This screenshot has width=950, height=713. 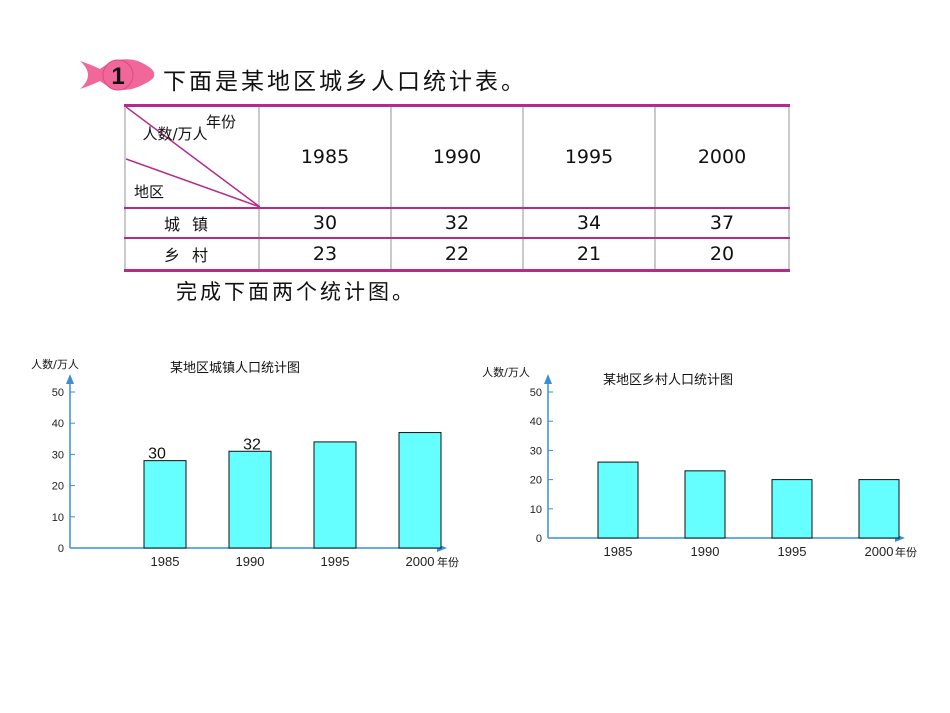 I want to click on table-cell: 22, so click(x=457, y=255).